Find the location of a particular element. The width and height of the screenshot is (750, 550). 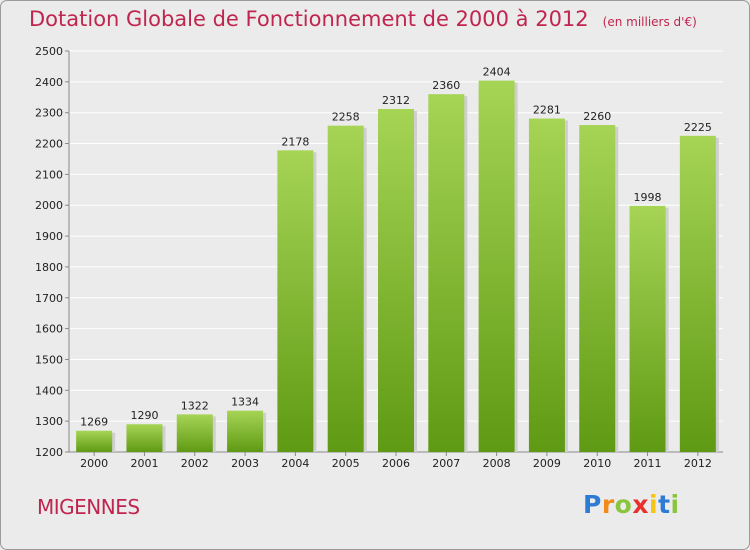

data-label: 2360 is located at coordinates (446, 85).